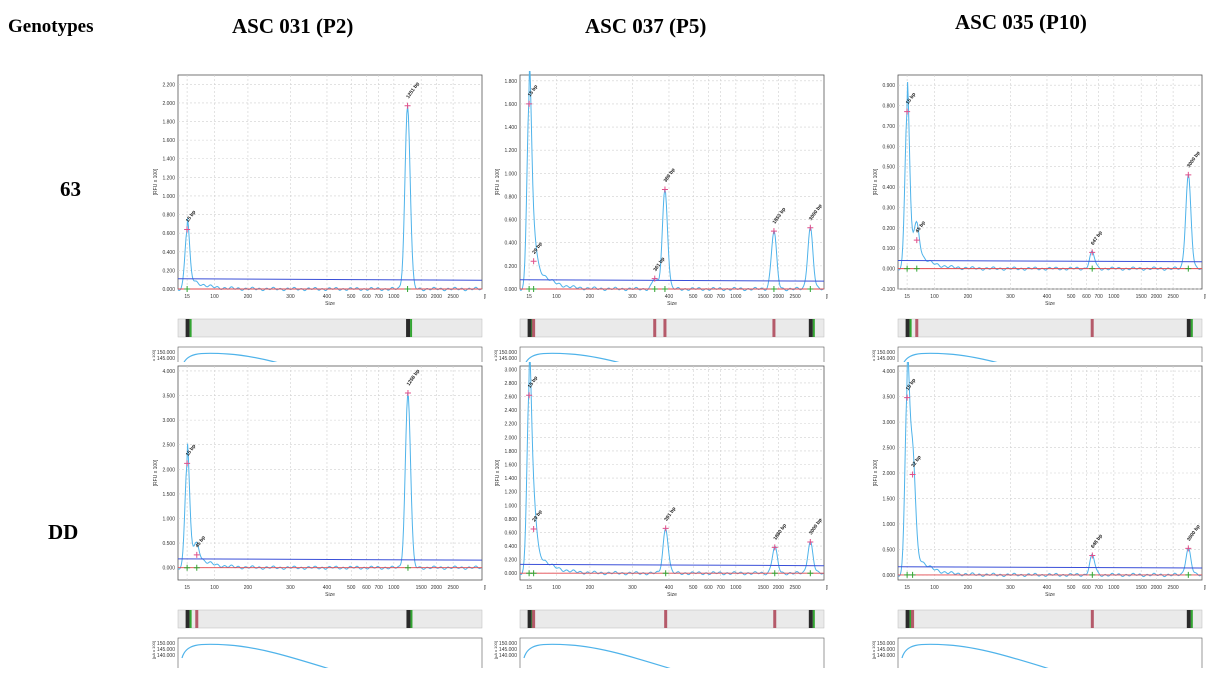  What do you see at coordinates (1071, 297) in the screenshot?
I see `x-tick-label: 500` at bounding box center [1071, 297].